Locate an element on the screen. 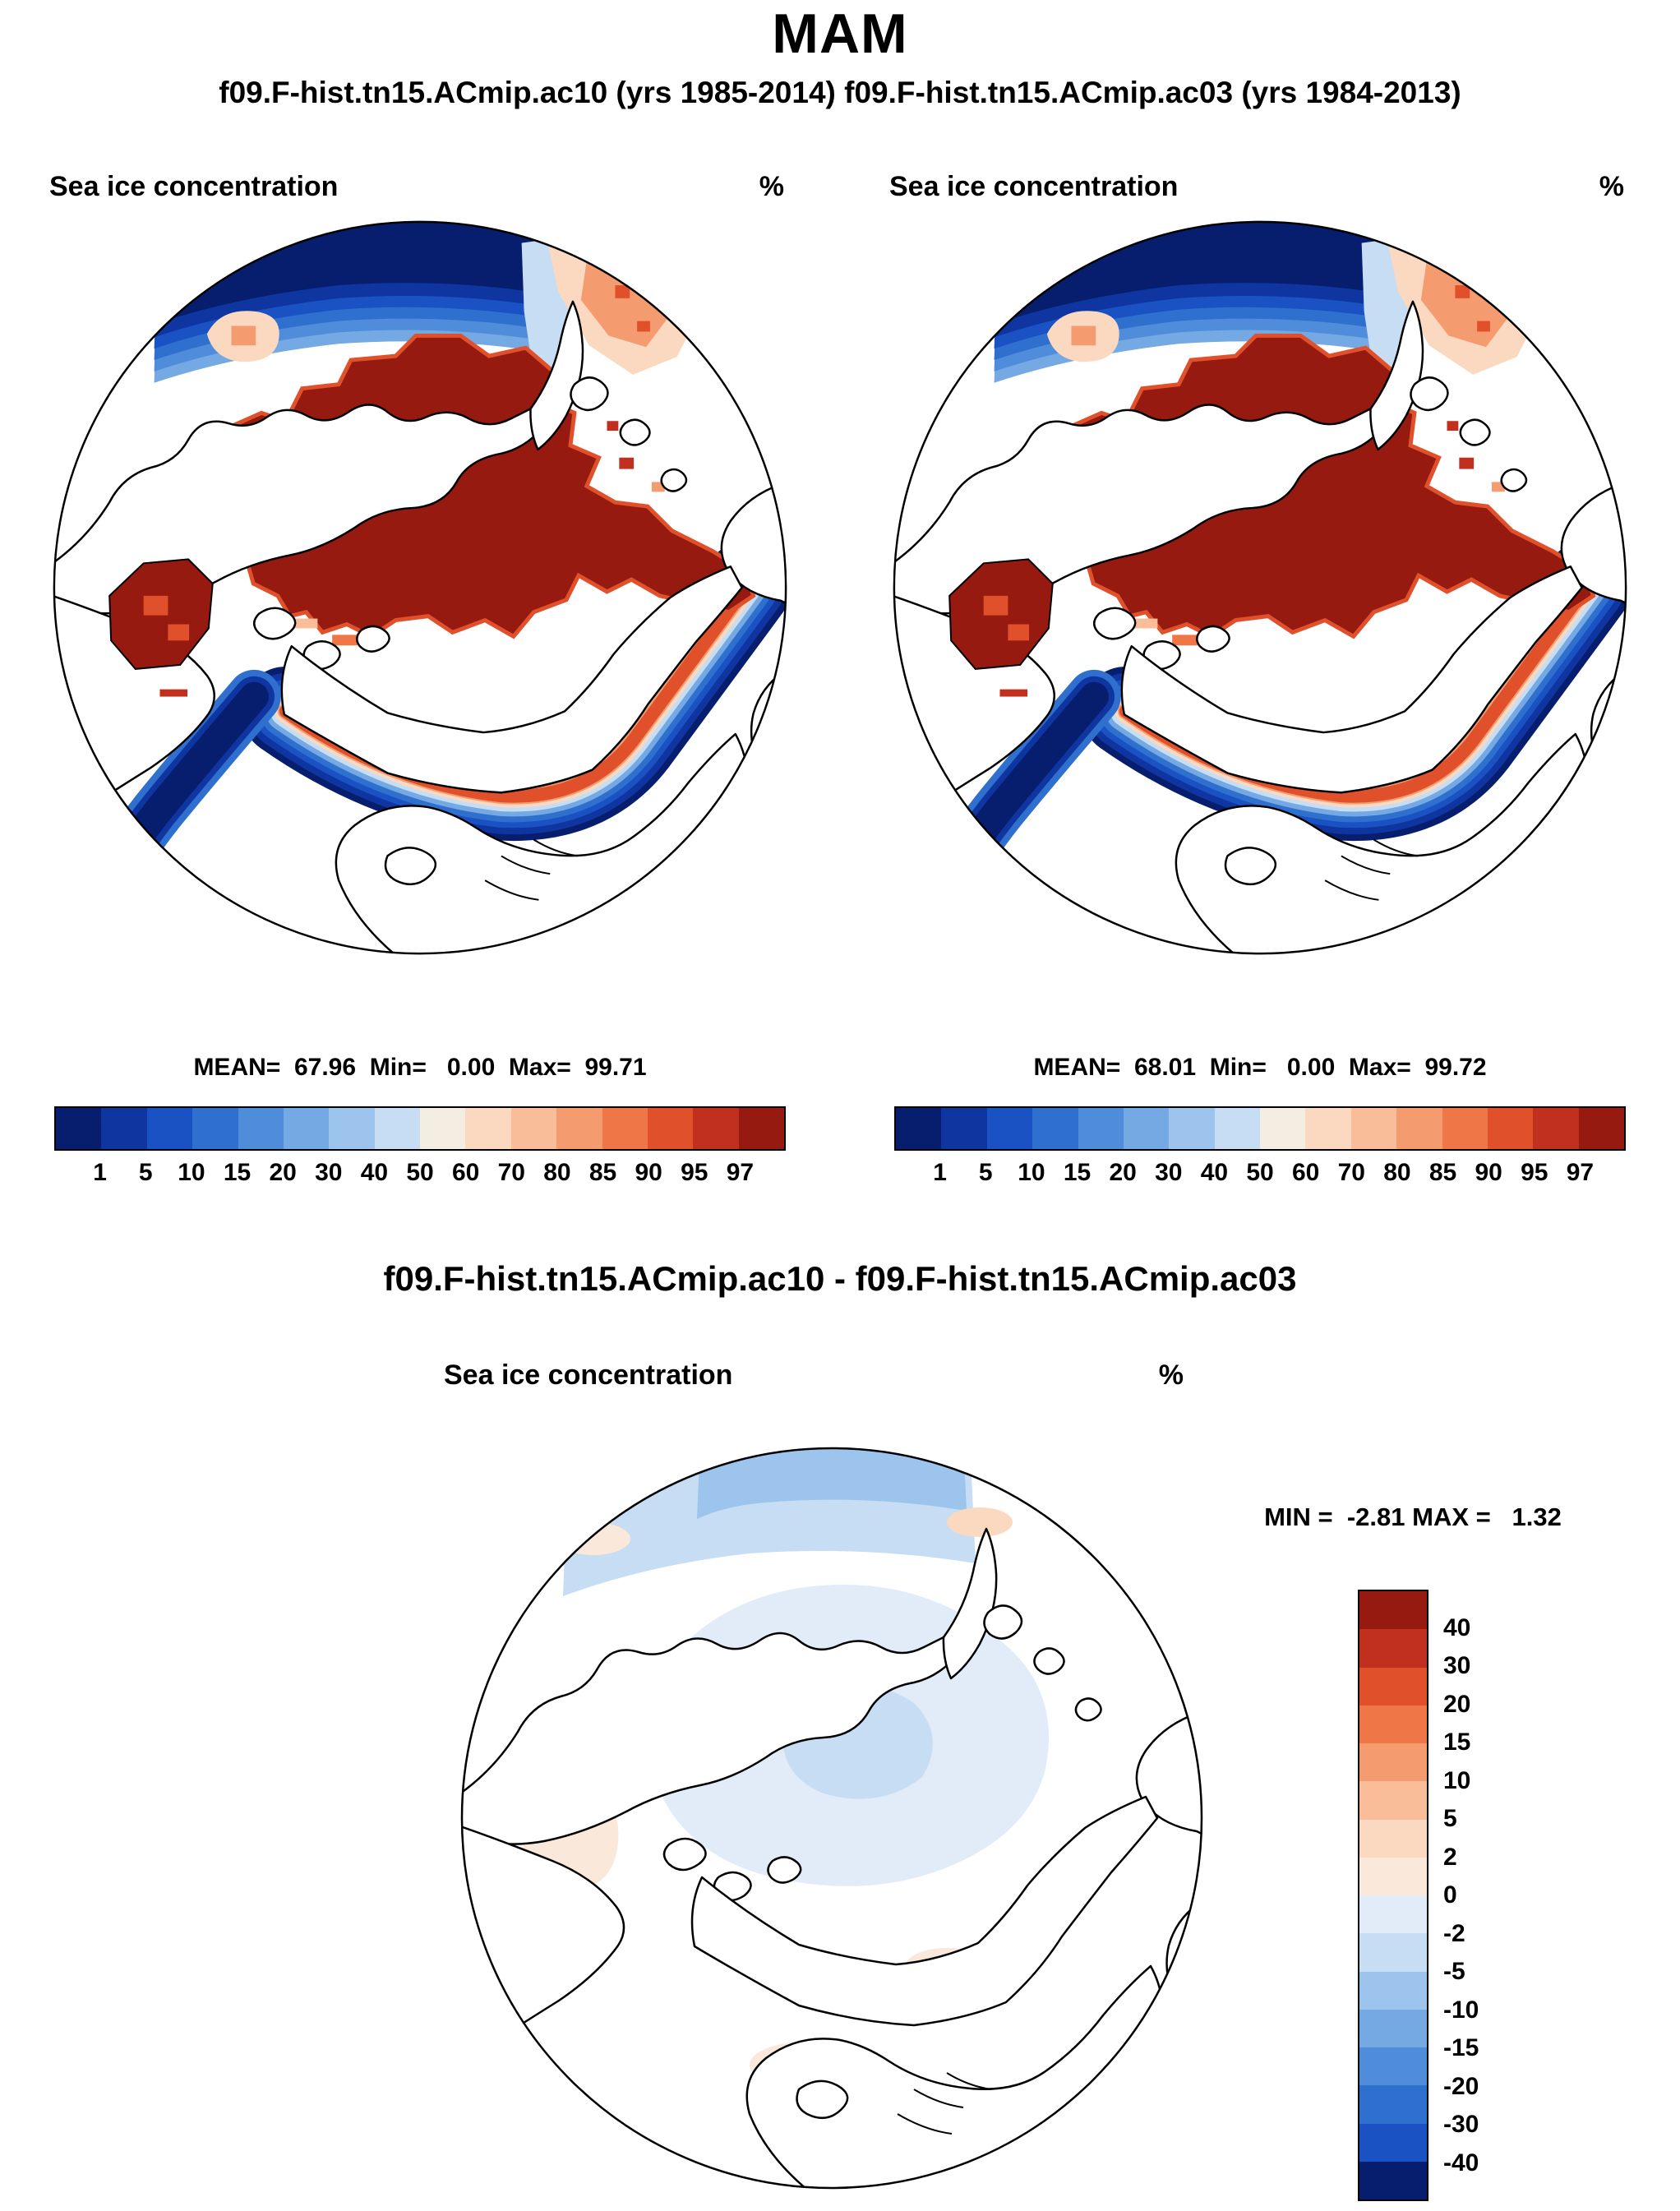 Image resolution: width=1680 pixels, height=2211 pixels. colorbar-tick-label: 60 is located at coordinates (465, 1172).